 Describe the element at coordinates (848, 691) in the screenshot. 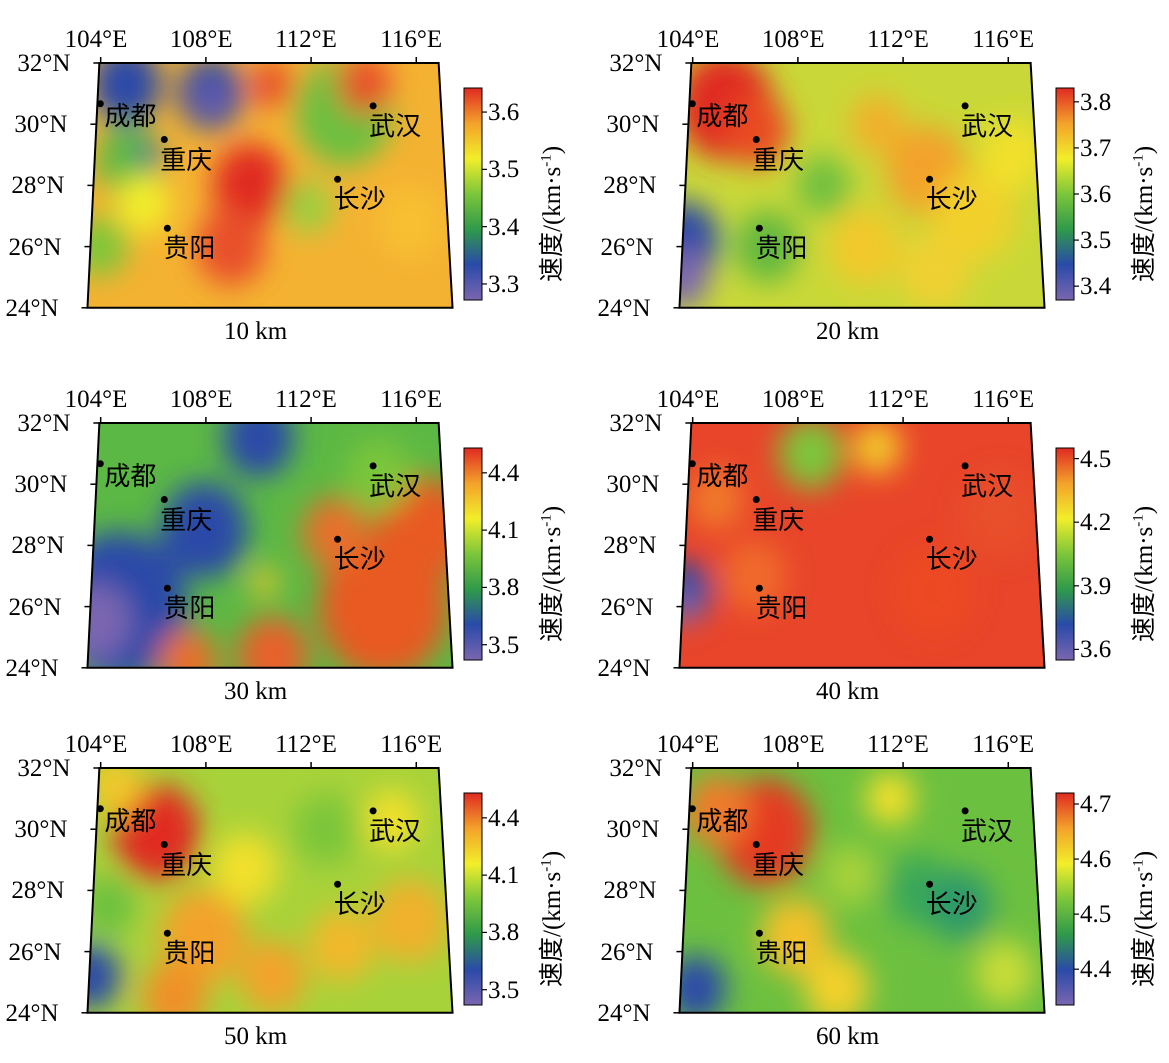

I see `depth-label: 40 km` at that location.